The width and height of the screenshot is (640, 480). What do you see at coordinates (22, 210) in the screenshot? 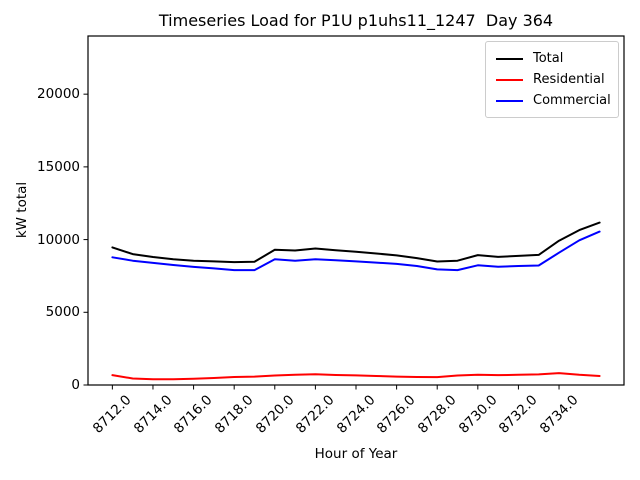
I see `y-axis-label: kW total` at bounding box center [22, 210].